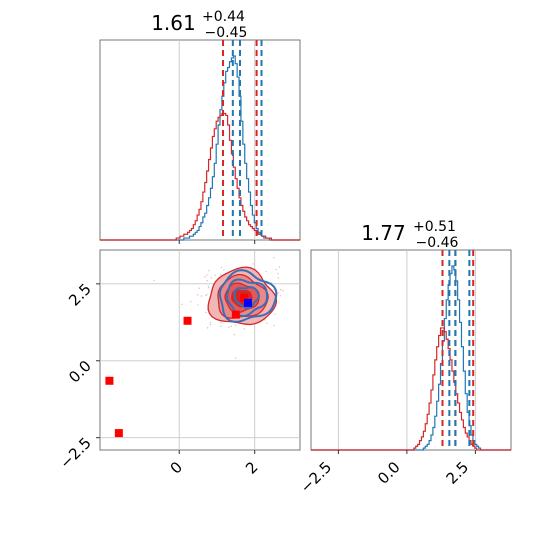  Describe the element at coordinates (437, 243) in the screenshot. I see `param2-title-minus: −0.46` at that location.